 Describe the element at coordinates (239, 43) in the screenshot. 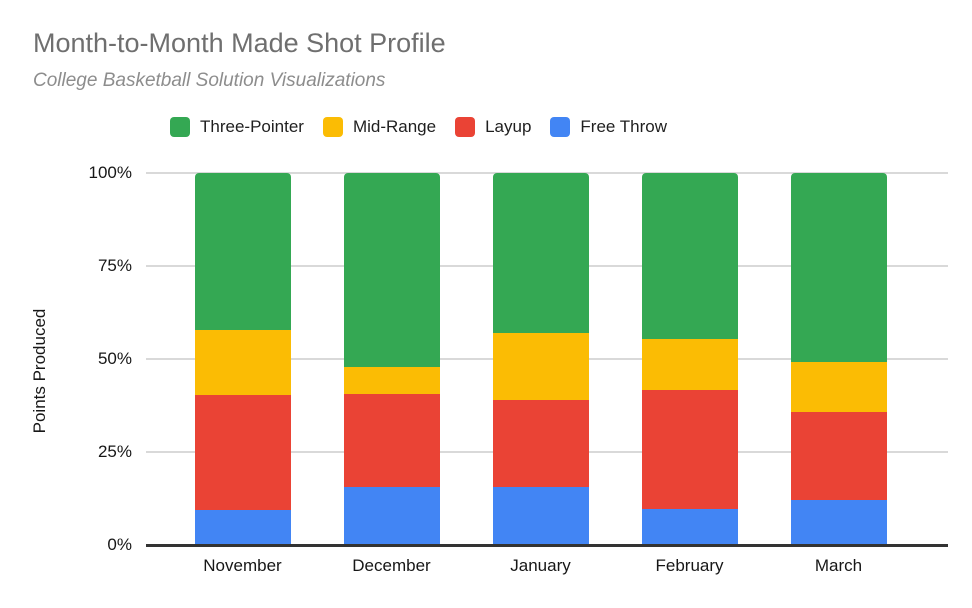

I see `chart-title: Month-to-Month Made Shot Profile` at that location.